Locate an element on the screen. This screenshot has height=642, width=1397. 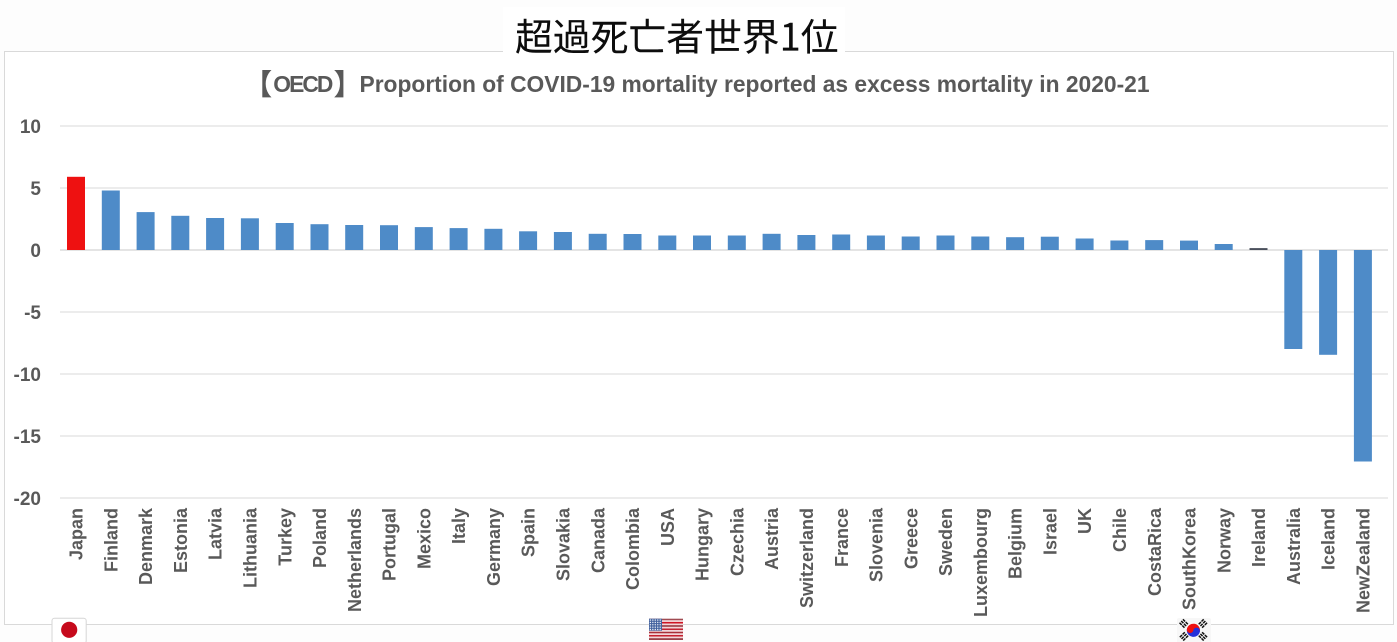
svg-text: CostaRica is located at coordinates (1155, 551).